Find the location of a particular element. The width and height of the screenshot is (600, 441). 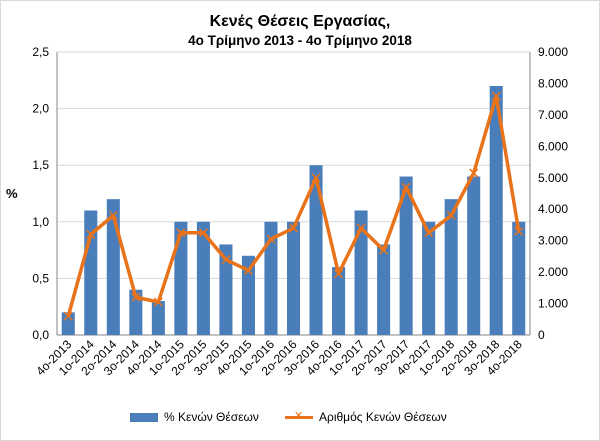

y-left-tick-label: 2,0 is located at coordinates (40, 109).